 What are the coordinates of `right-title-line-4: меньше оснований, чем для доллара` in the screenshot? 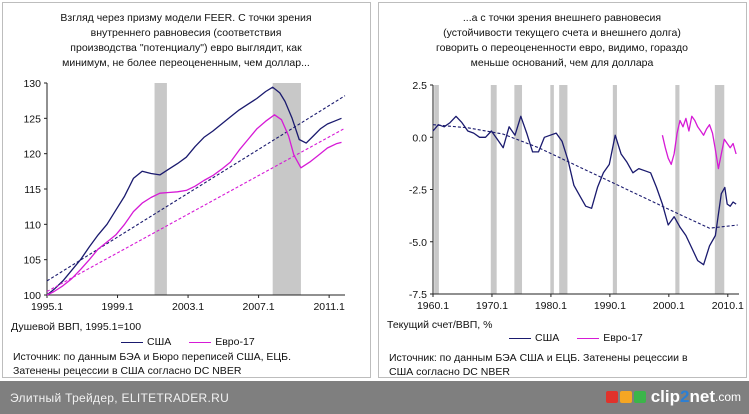 It's located at (562, 63).